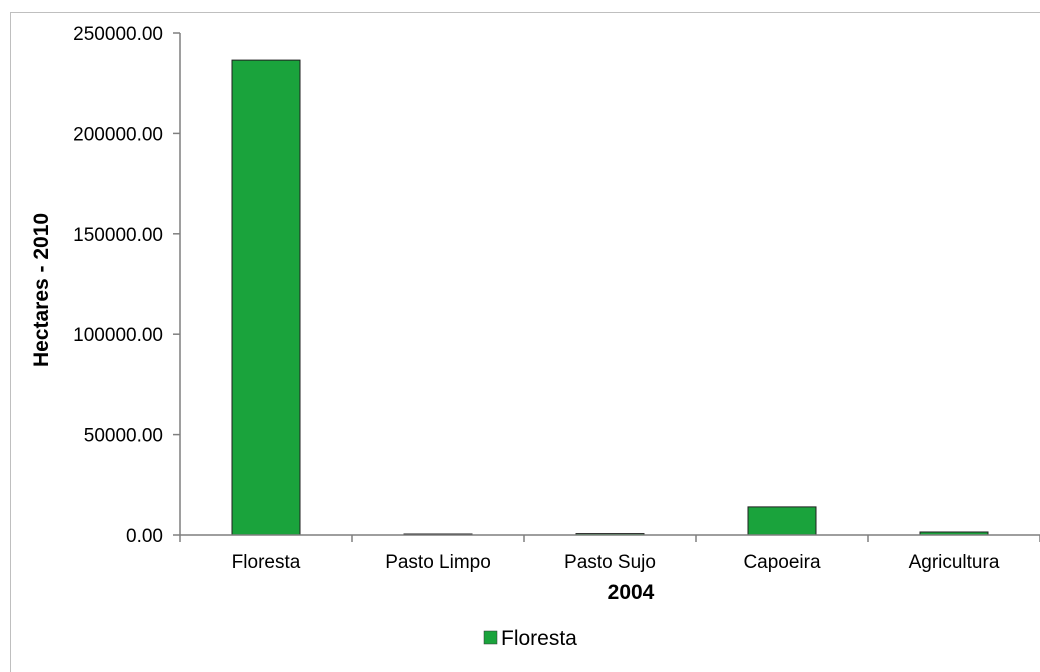  Describe the element at coordinates (631, 592) in the screenshot. I see `x-axis-title: 2004` at that location.